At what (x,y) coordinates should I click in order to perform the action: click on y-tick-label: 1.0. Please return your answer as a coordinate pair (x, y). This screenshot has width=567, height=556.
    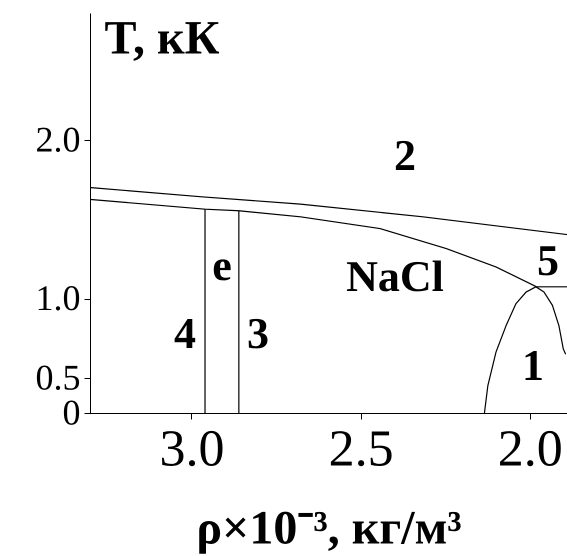
    Looking at the image, I should click on (58, 298).